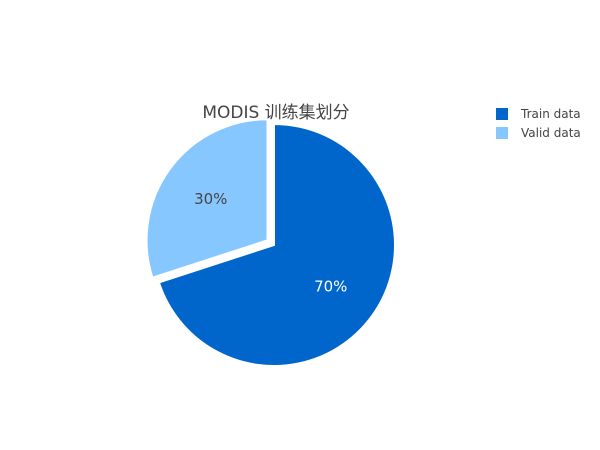 The image size is (600, 450). I want to click on legend-item-valid: Valid data, so click(538, 133).